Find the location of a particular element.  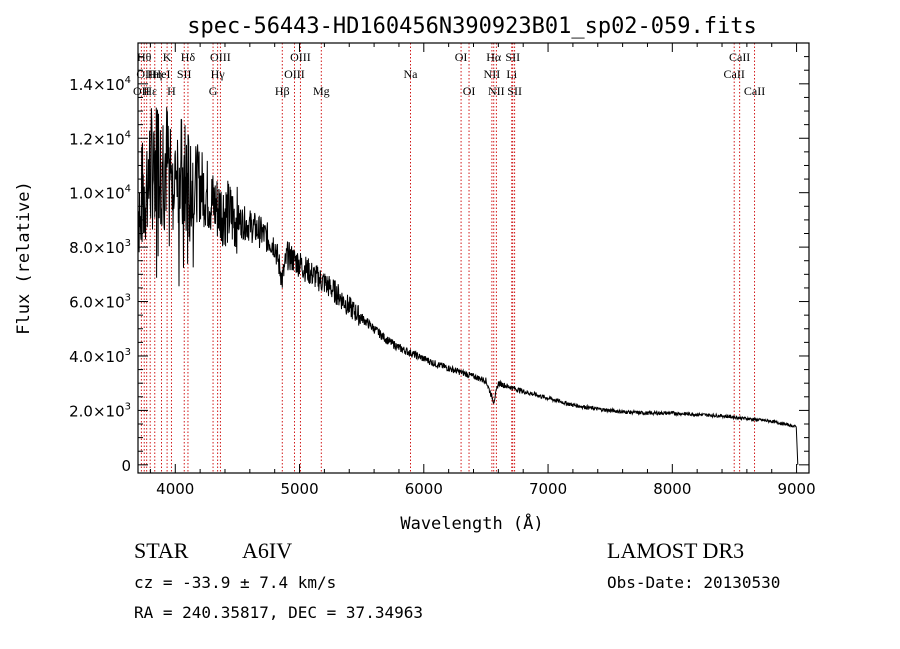

y-axis-label: Flux (relative) is located at coordinates (24, 258).